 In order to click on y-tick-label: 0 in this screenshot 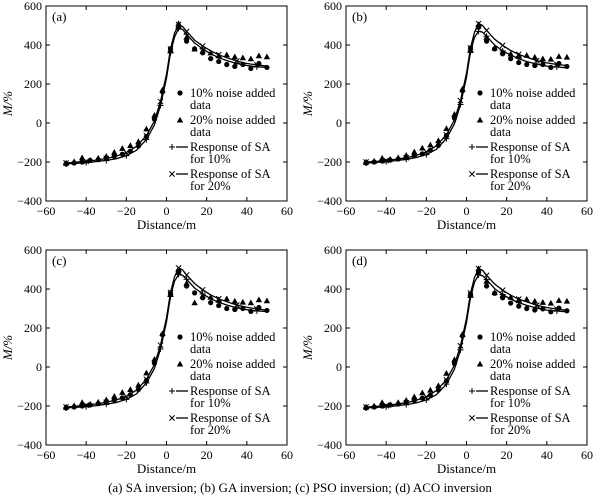, I will do `click(339, 123)`.